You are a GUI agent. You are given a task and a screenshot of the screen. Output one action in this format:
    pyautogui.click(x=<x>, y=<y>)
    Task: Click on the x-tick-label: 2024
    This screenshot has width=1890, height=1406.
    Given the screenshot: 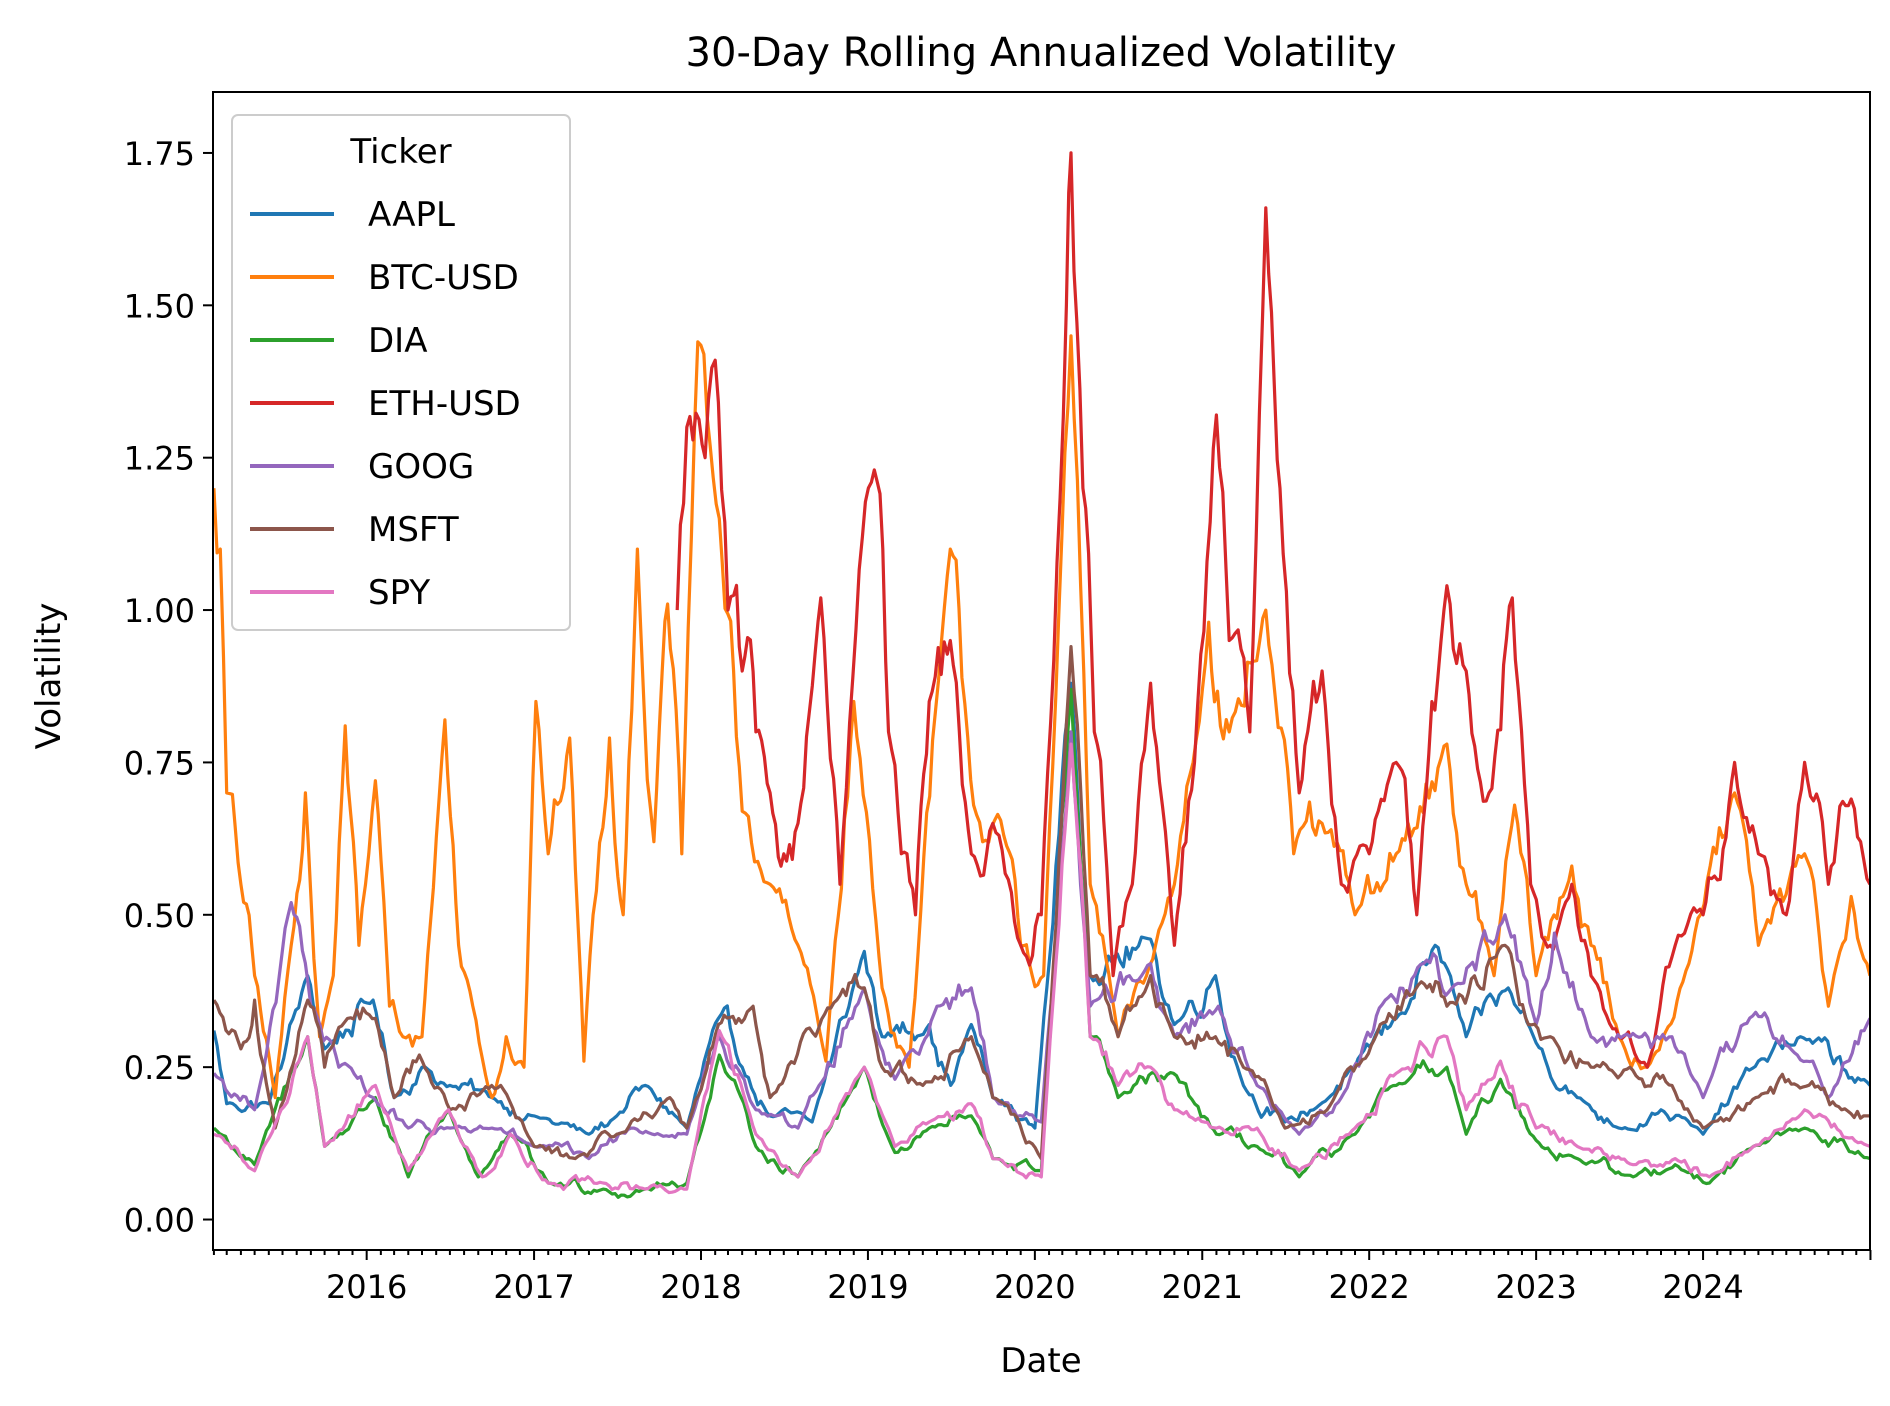 What is the action you would take?
    pyautogui.click(x=1702, y=1287)
    